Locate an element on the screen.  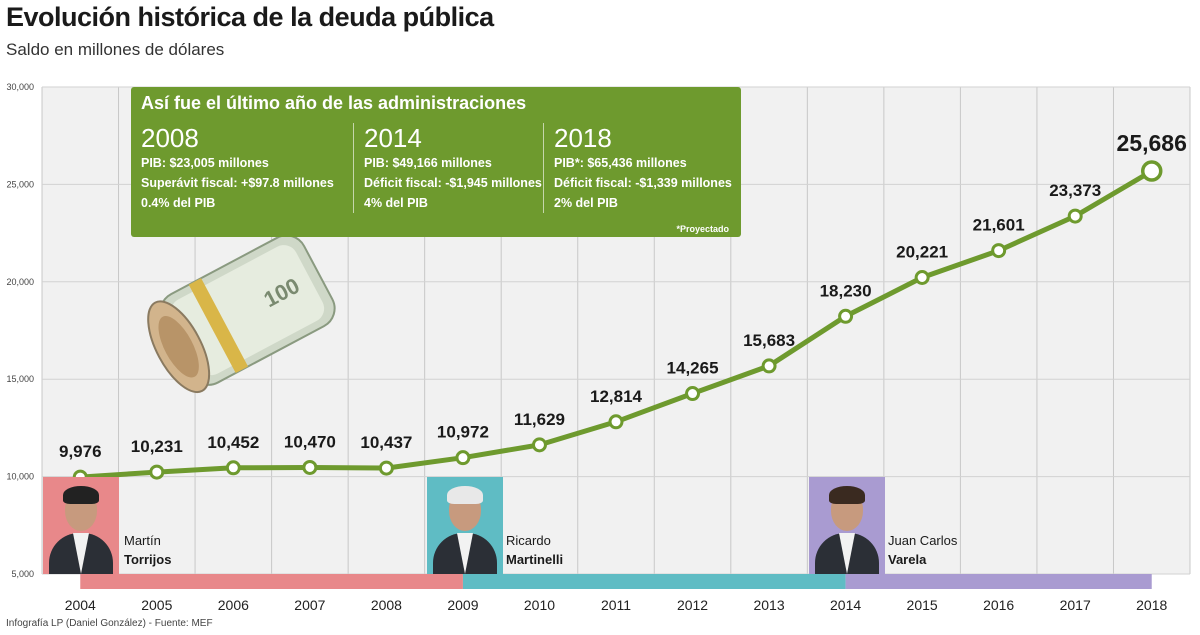
president-last-name: Varela is located at coordinates (907, 559).